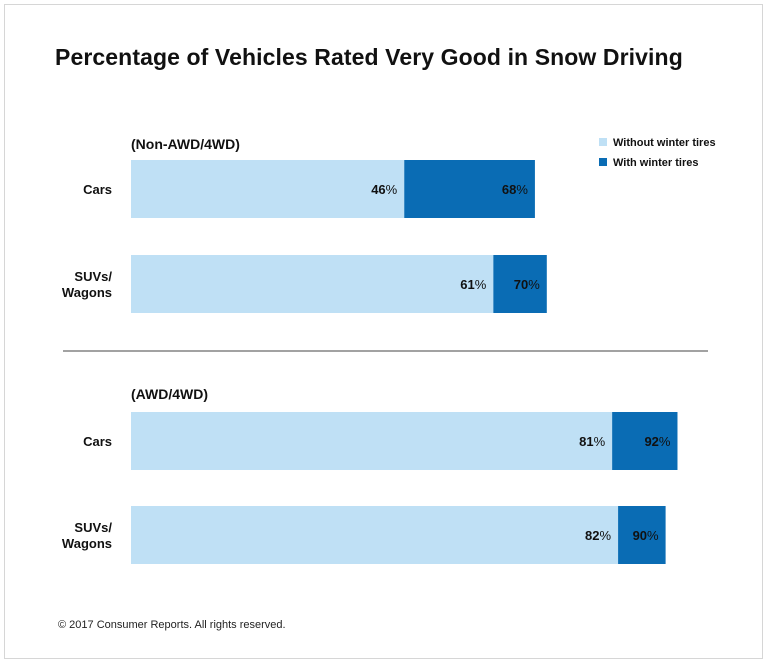 The height and width of the screenshot is (665, 769). Describe the element at coordinates (655, 163) in the screenshot. I see `legend-label: With winter tires` at that location.